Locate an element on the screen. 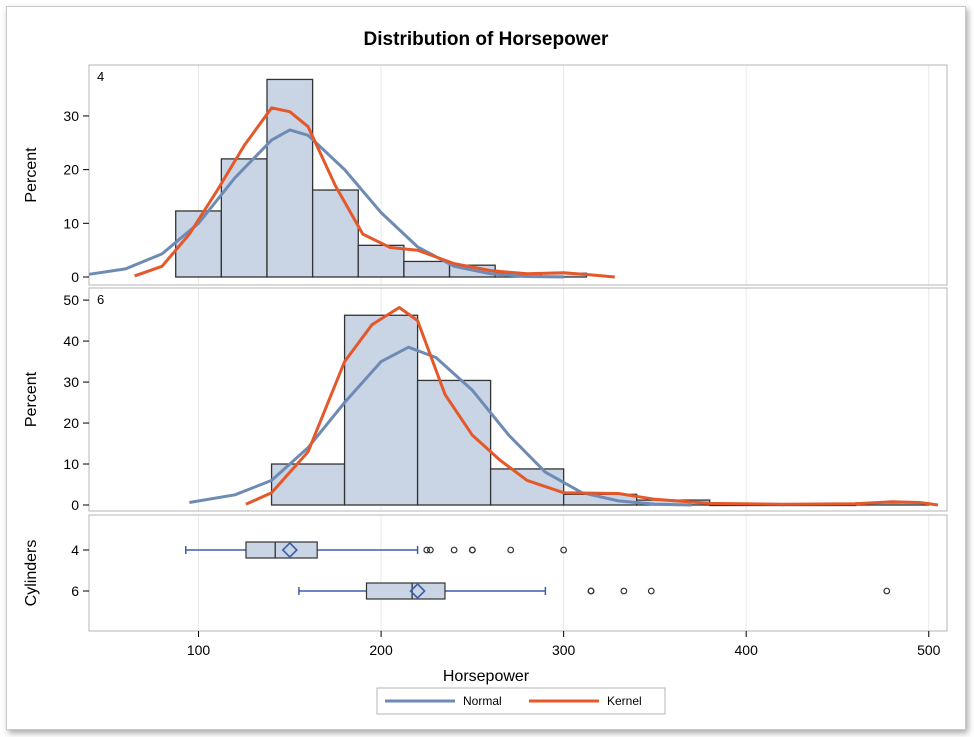  panel-border is located at coordinates (518, 573).